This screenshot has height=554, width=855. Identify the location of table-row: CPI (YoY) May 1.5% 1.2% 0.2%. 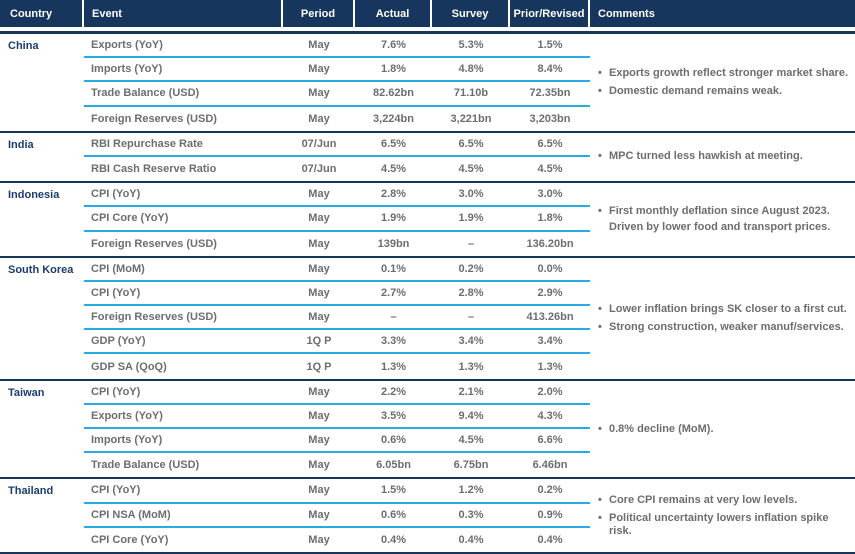
(337, 491).